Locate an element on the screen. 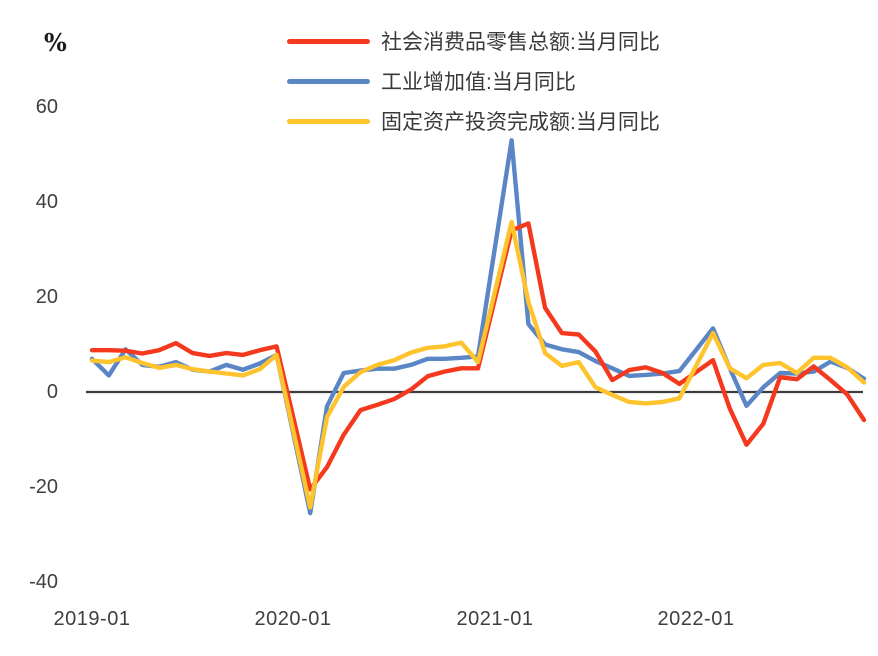  legend-line-swatch-blue is located at coordinates (328, 81).